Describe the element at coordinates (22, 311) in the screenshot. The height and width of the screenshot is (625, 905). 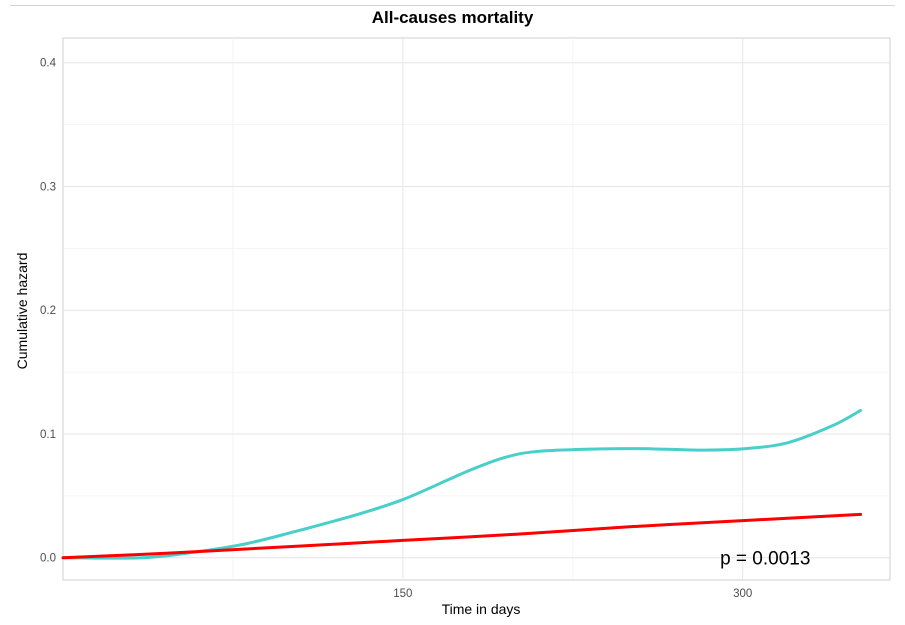
I see `y-axis-title: Cumulative hazard` at that location.